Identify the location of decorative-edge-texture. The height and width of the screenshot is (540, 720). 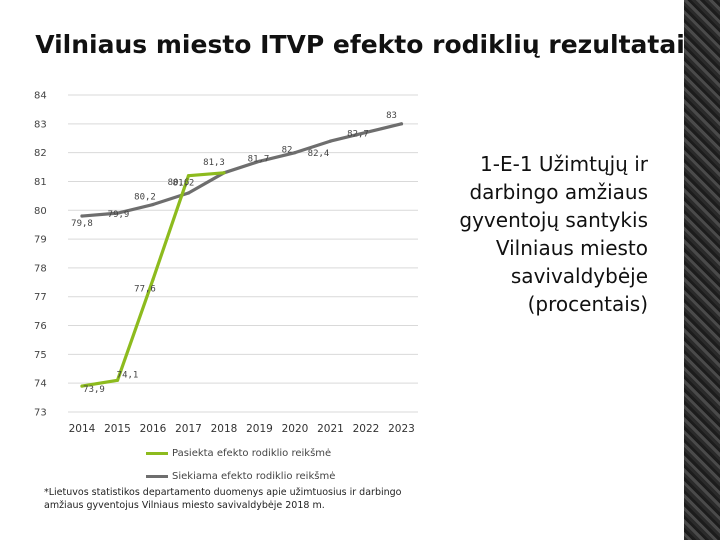
(702, 270).